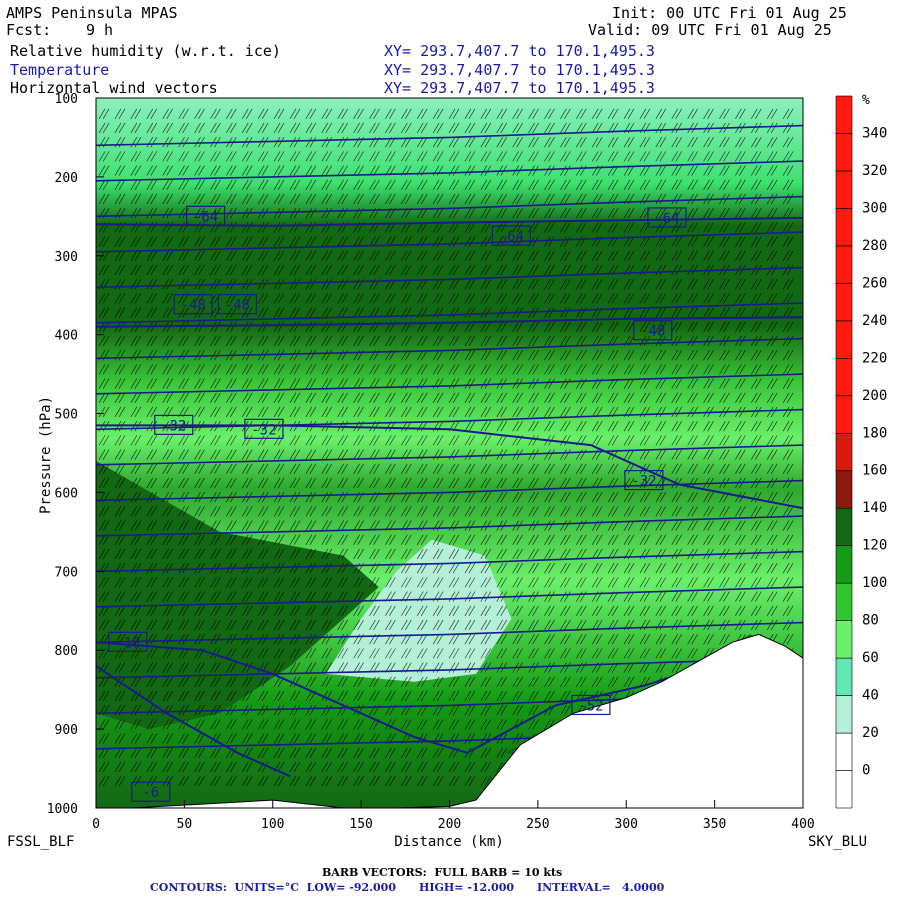 The width and height of the screenshot is (900, 900). What do you see at coordinates (519, 70) in the screenshot?
I see `field-xy-temperature: XY= 293.7,407.7 to 170.1,495.3` at bounding box center [519, 70].